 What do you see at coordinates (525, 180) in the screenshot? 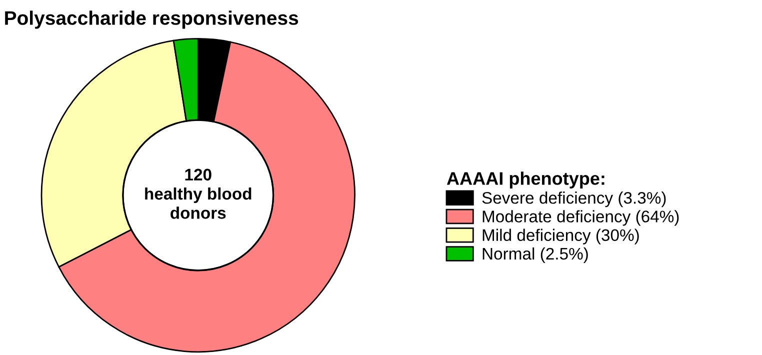
I see `legend-title: AAAAI phenotype:` at bounding box center [525, 180].